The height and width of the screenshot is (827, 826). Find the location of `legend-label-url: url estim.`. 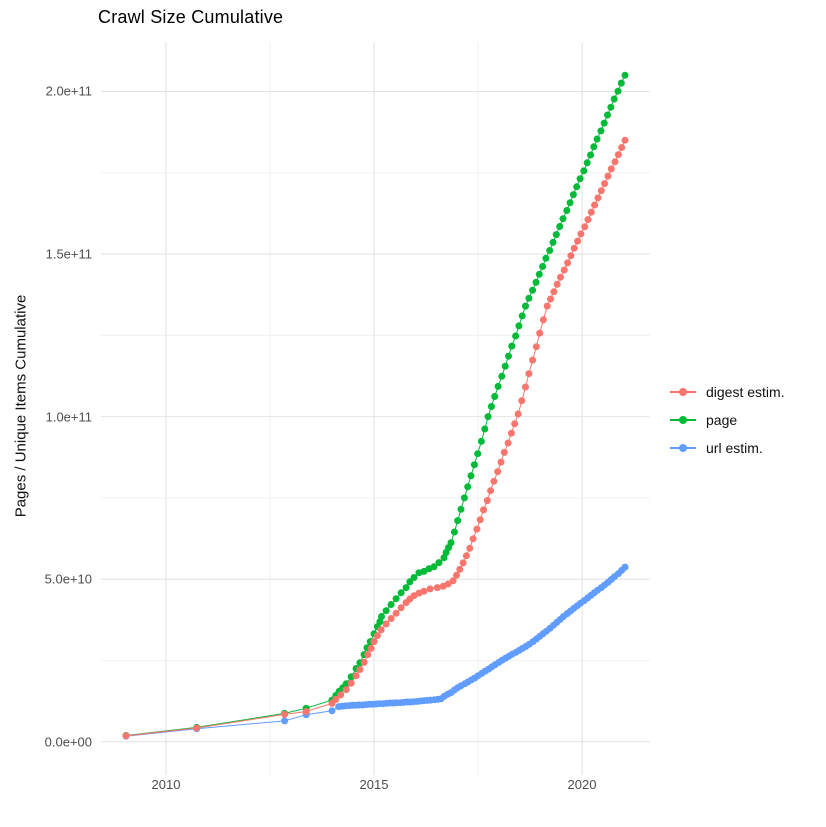

legend-label-url: url estim. is located at coordinates (734, 448).